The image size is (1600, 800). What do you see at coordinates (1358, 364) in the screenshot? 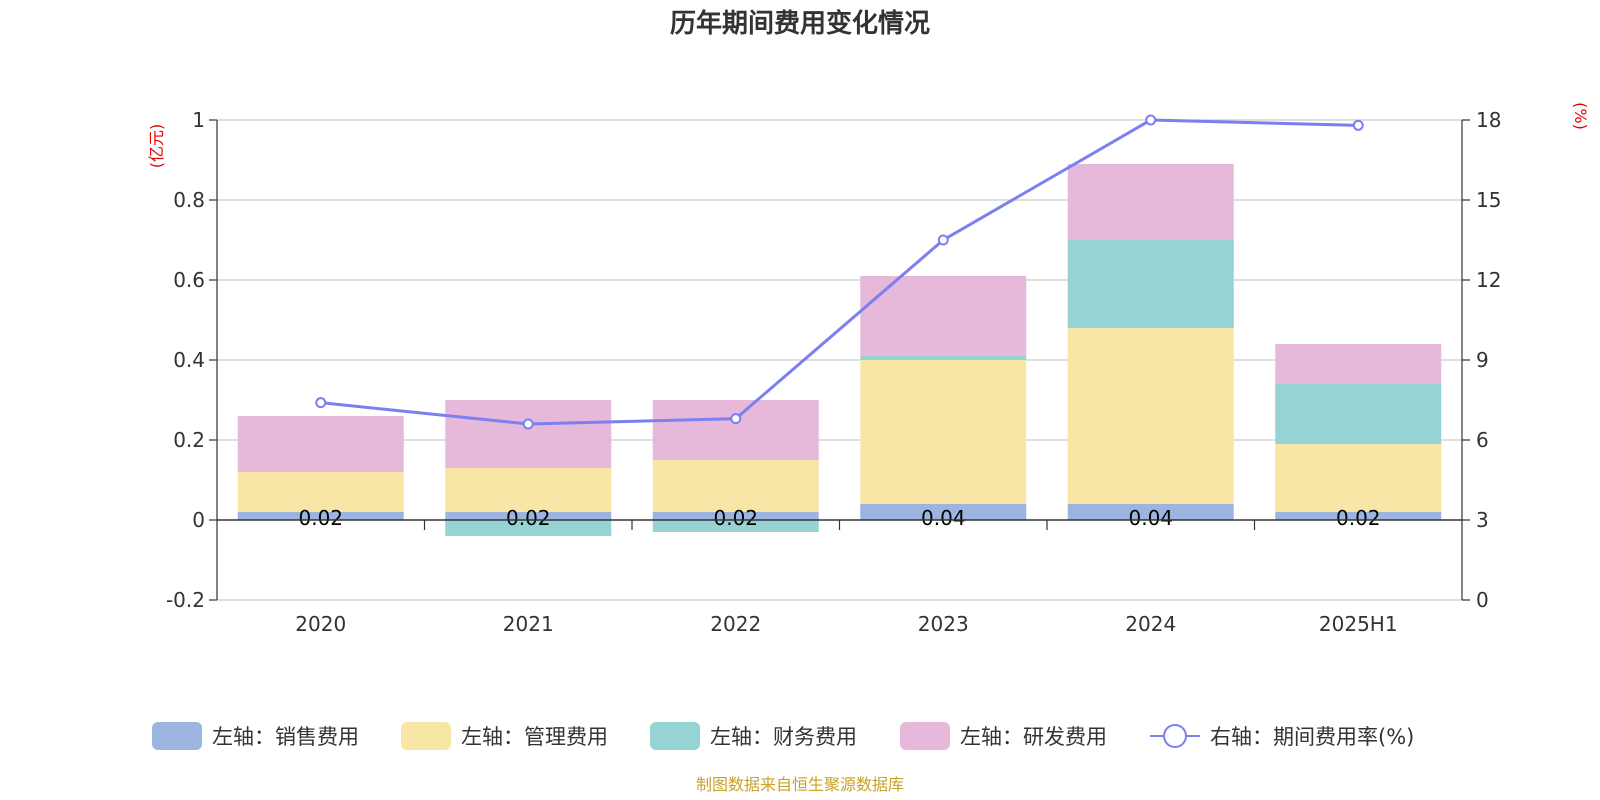
I see `bar-s3-2025H1` at bounding box center [1358, 364].